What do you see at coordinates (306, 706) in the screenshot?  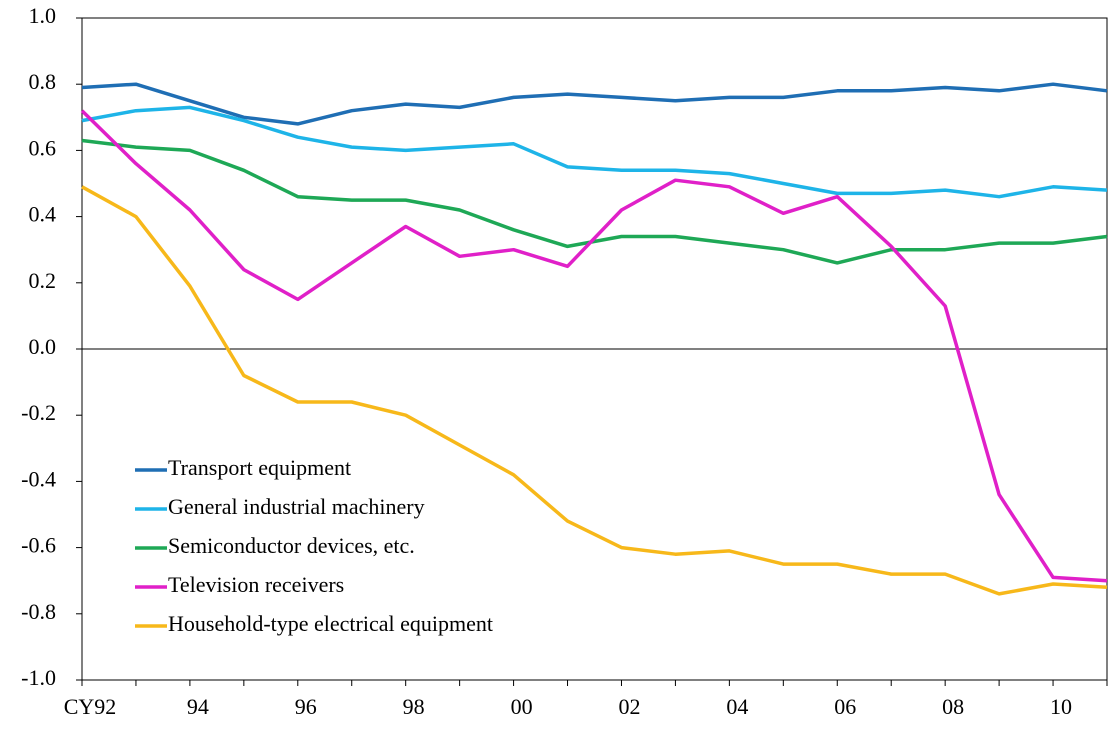 I see `x-tick-label: 96` at bounding box center [306, 706].